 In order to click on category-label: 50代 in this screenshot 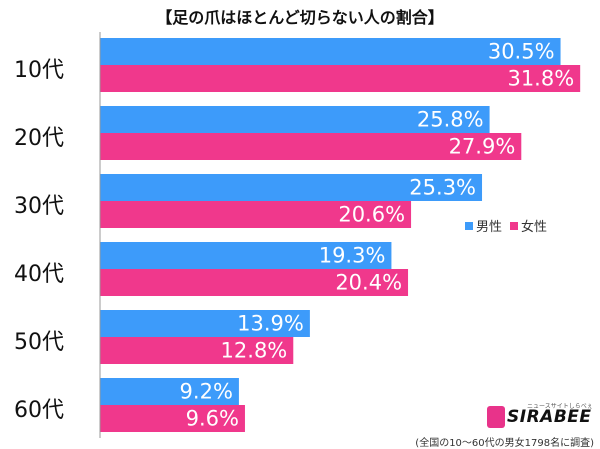, I will do `click(39, 342)`.